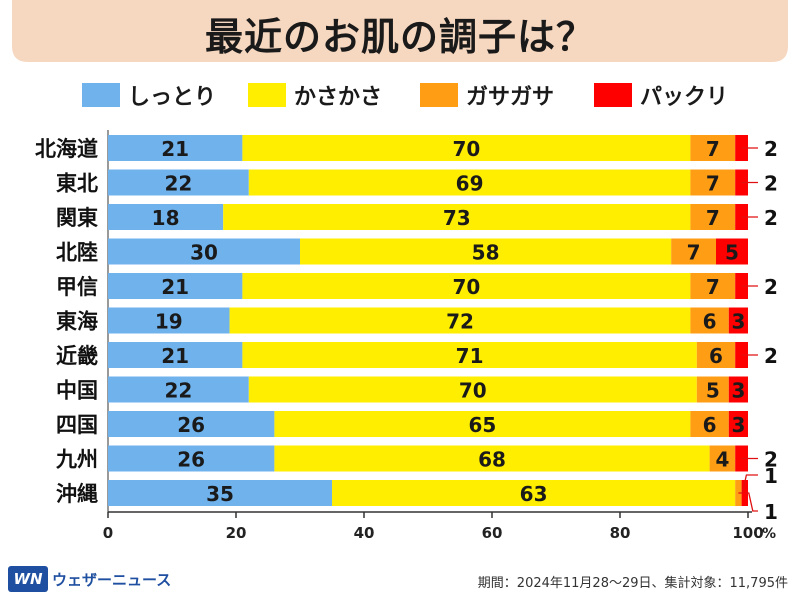 This screenshot has width=800, height=600. What do you see at coordinates (661, 95) in the screenshot?
I see `legend-item-cracked: パックリ` at bounding box center [661, 95].